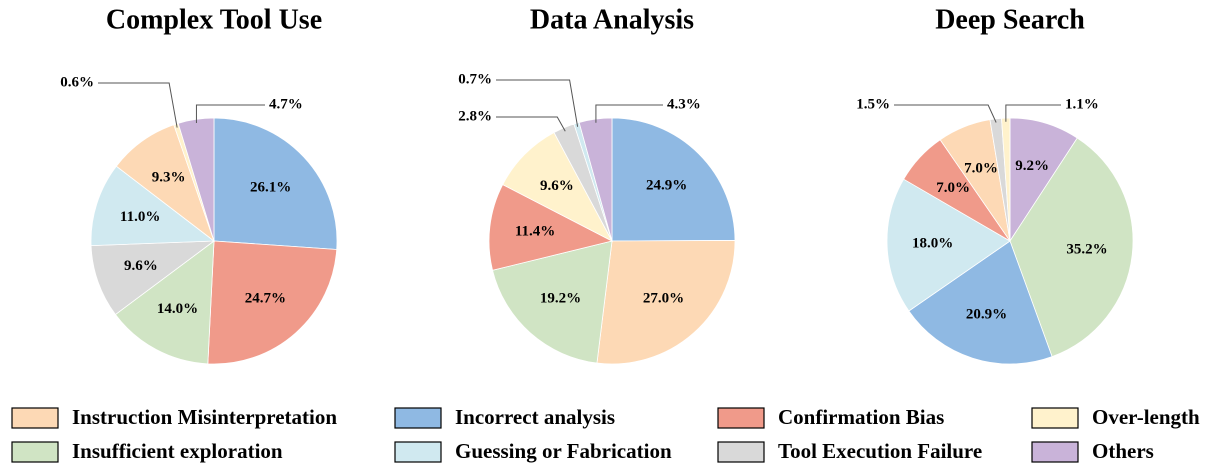 The width and height of the screenshot is (1221, 468). What do you see at coordinates (475, 79) in the screenshot?
I see `slice-label: 0.7%` at bounding box center [475, 79].